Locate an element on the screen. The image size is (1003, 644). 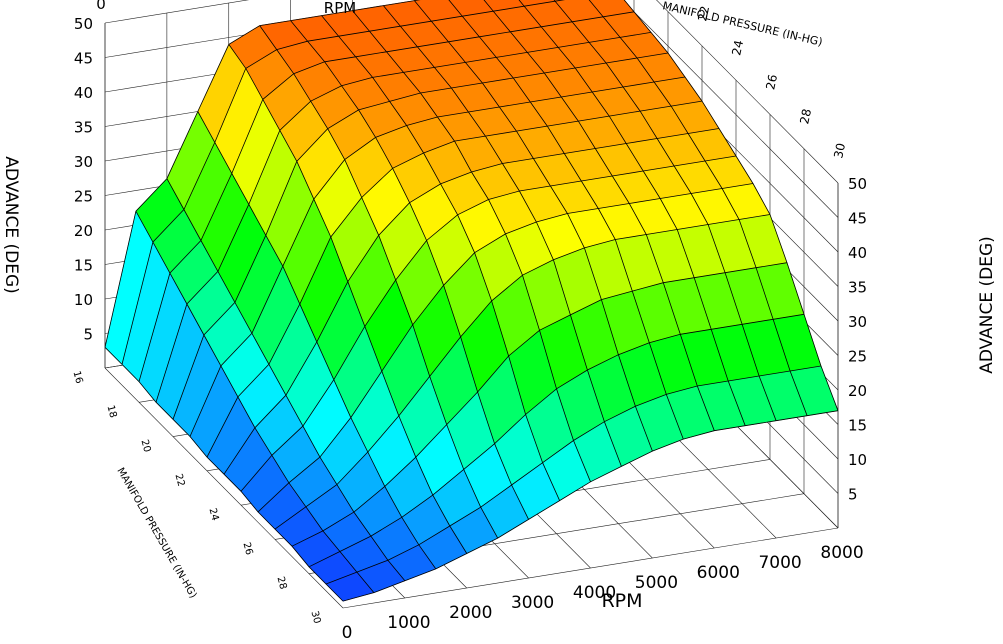
rpm-top-axis-label: RPM is located at coordinates (340, 8).